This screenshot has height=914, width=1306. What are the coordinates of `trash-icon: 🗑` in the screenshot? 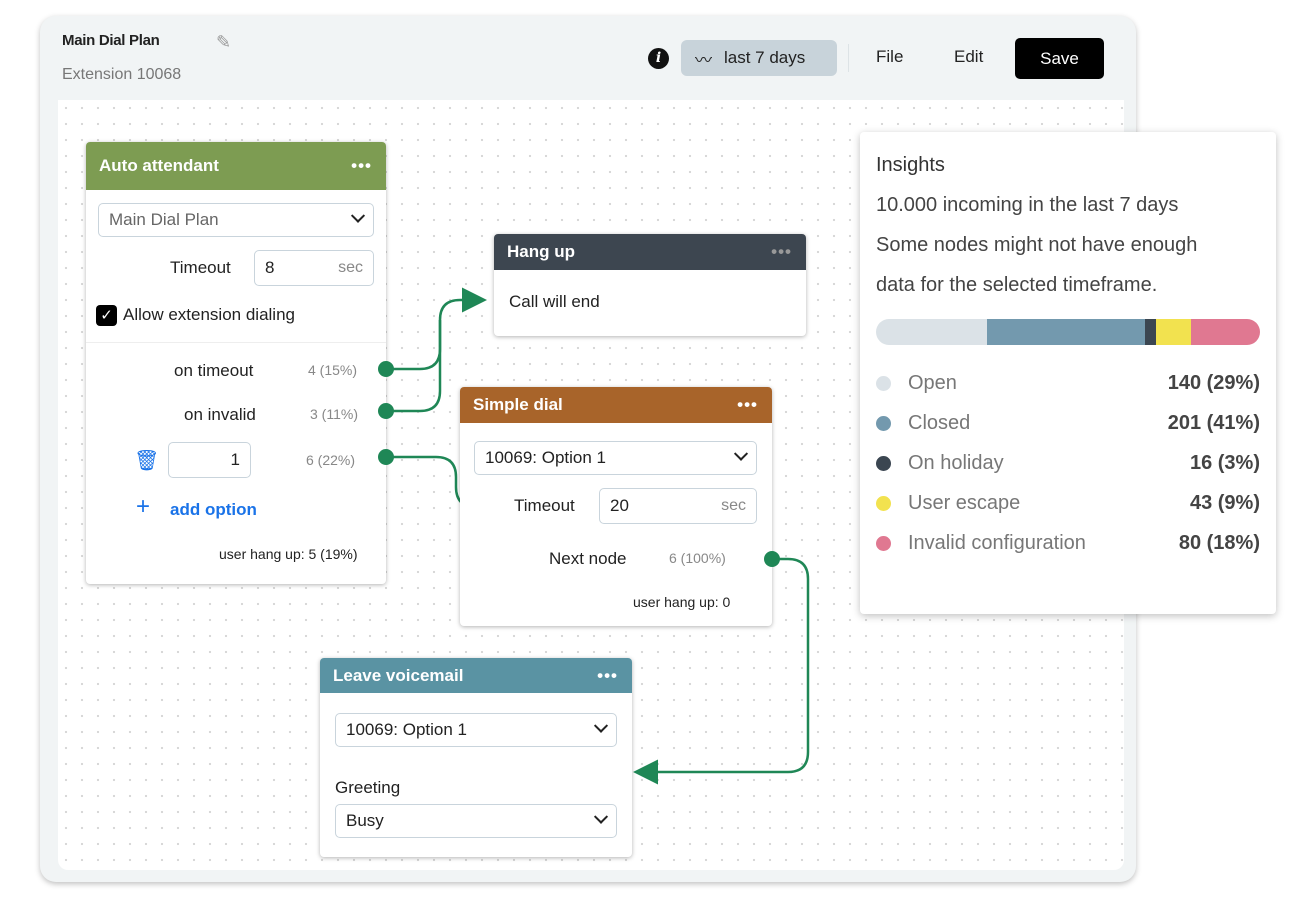 It's located at (147, 461).